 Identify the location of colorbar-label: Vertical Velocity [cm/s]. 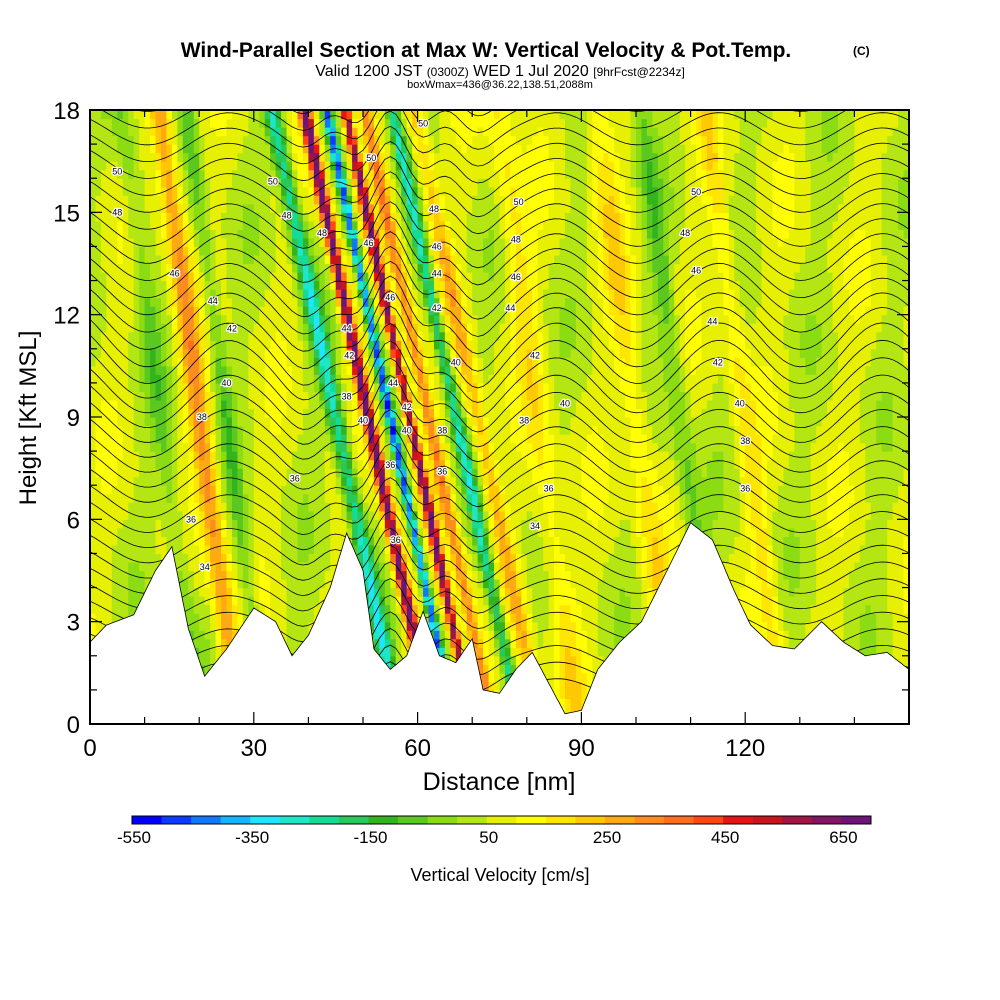
(499, 875).